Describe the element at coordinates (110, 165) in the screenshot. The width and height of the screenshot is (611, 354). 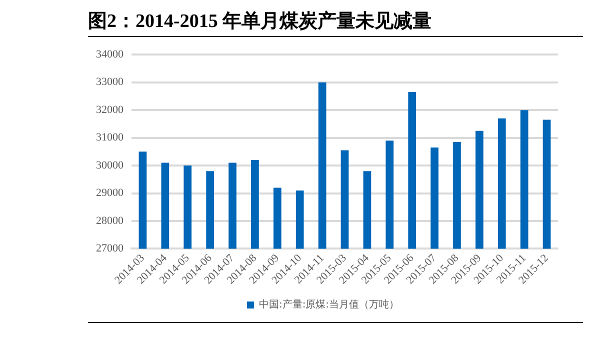
I see `y-tick-label: 30000` at that location.